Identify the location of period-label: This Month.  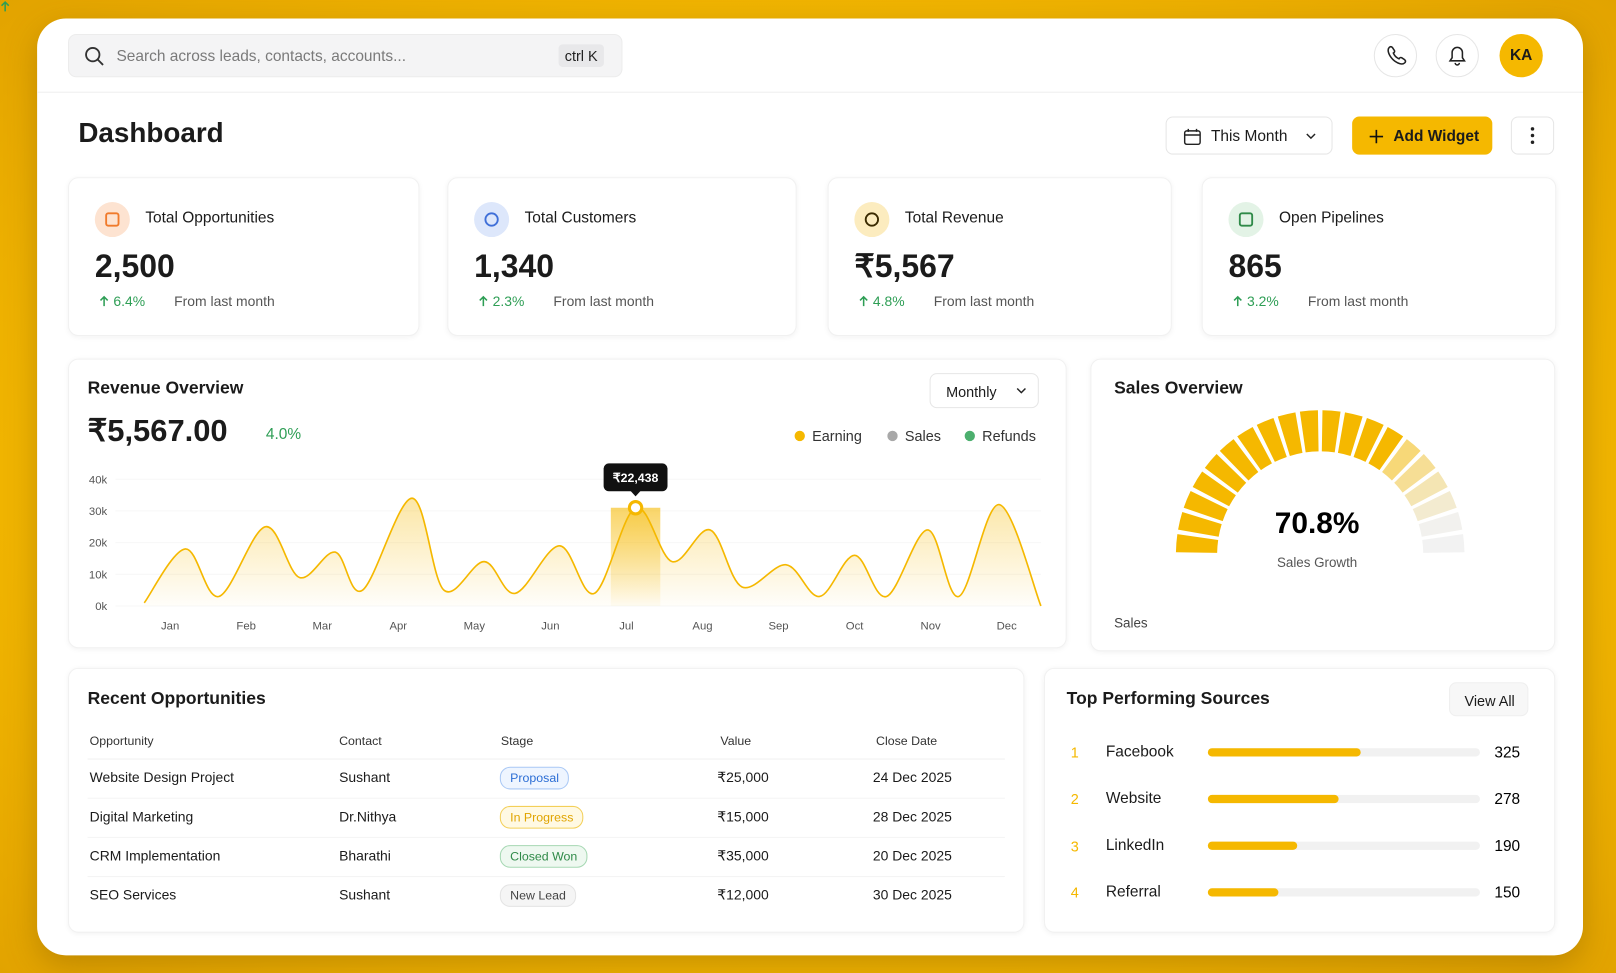
(1249, 136).